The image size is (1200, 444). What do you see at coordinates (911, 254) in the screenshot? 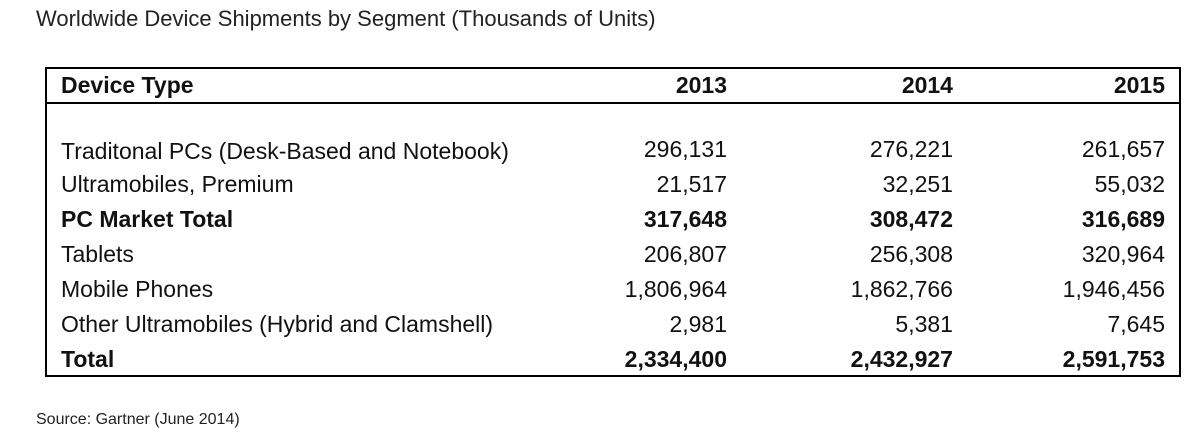
I see `cell-2014: 256,308` at bounding box center [911, 254].